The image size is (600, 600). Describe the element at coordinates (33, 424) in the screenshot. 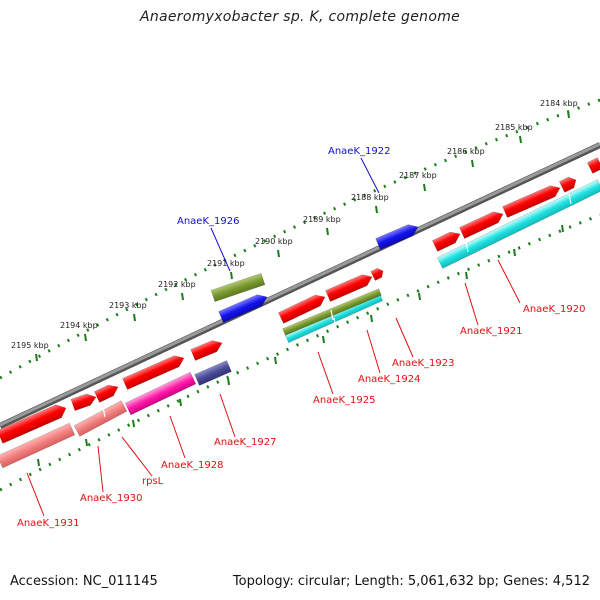

I see `gene-arrow-m` at that location.